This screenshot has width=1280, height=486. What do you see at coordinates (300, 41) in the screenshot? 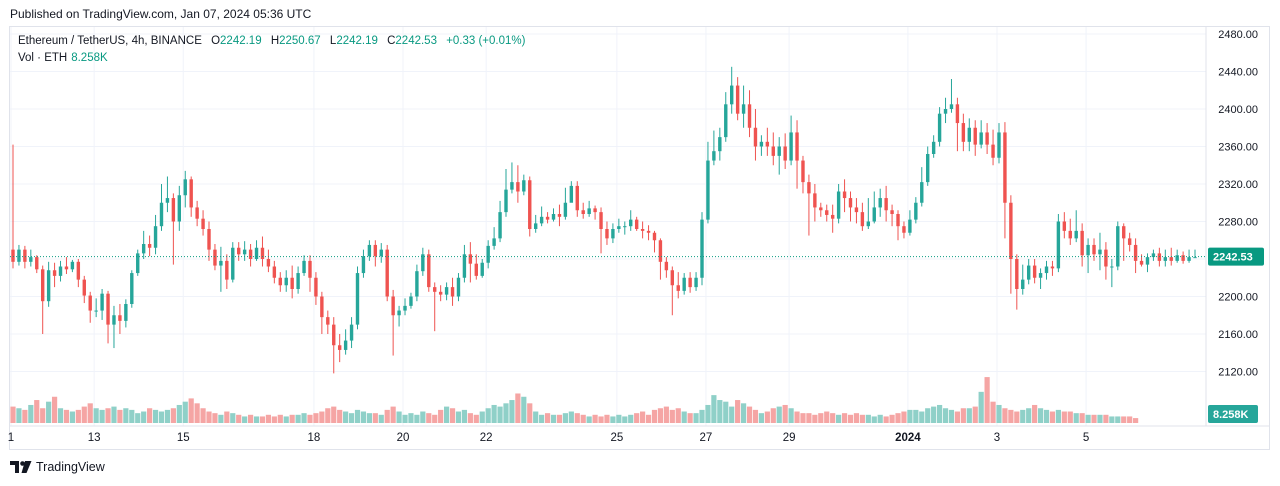
I see `high-value: 2250.67` at bounding box center [300, 41].